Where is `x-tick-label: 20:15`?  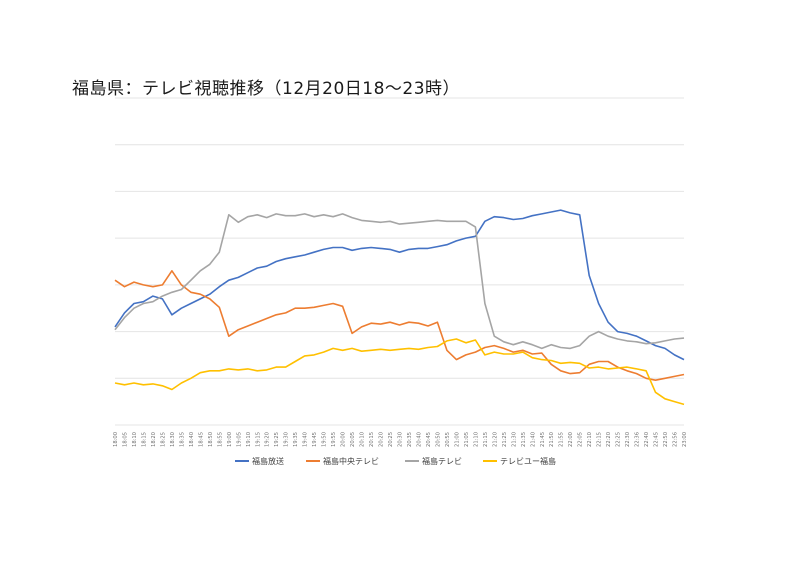
x-tick-label: 20:15 is located at coordinates (372, 439).